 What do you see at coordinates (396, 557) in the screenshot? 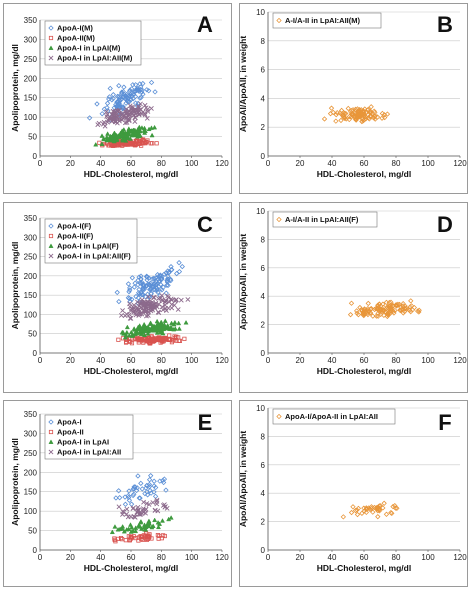
I see `x-tick-label-f: 80` at bounding box center [396, 557].